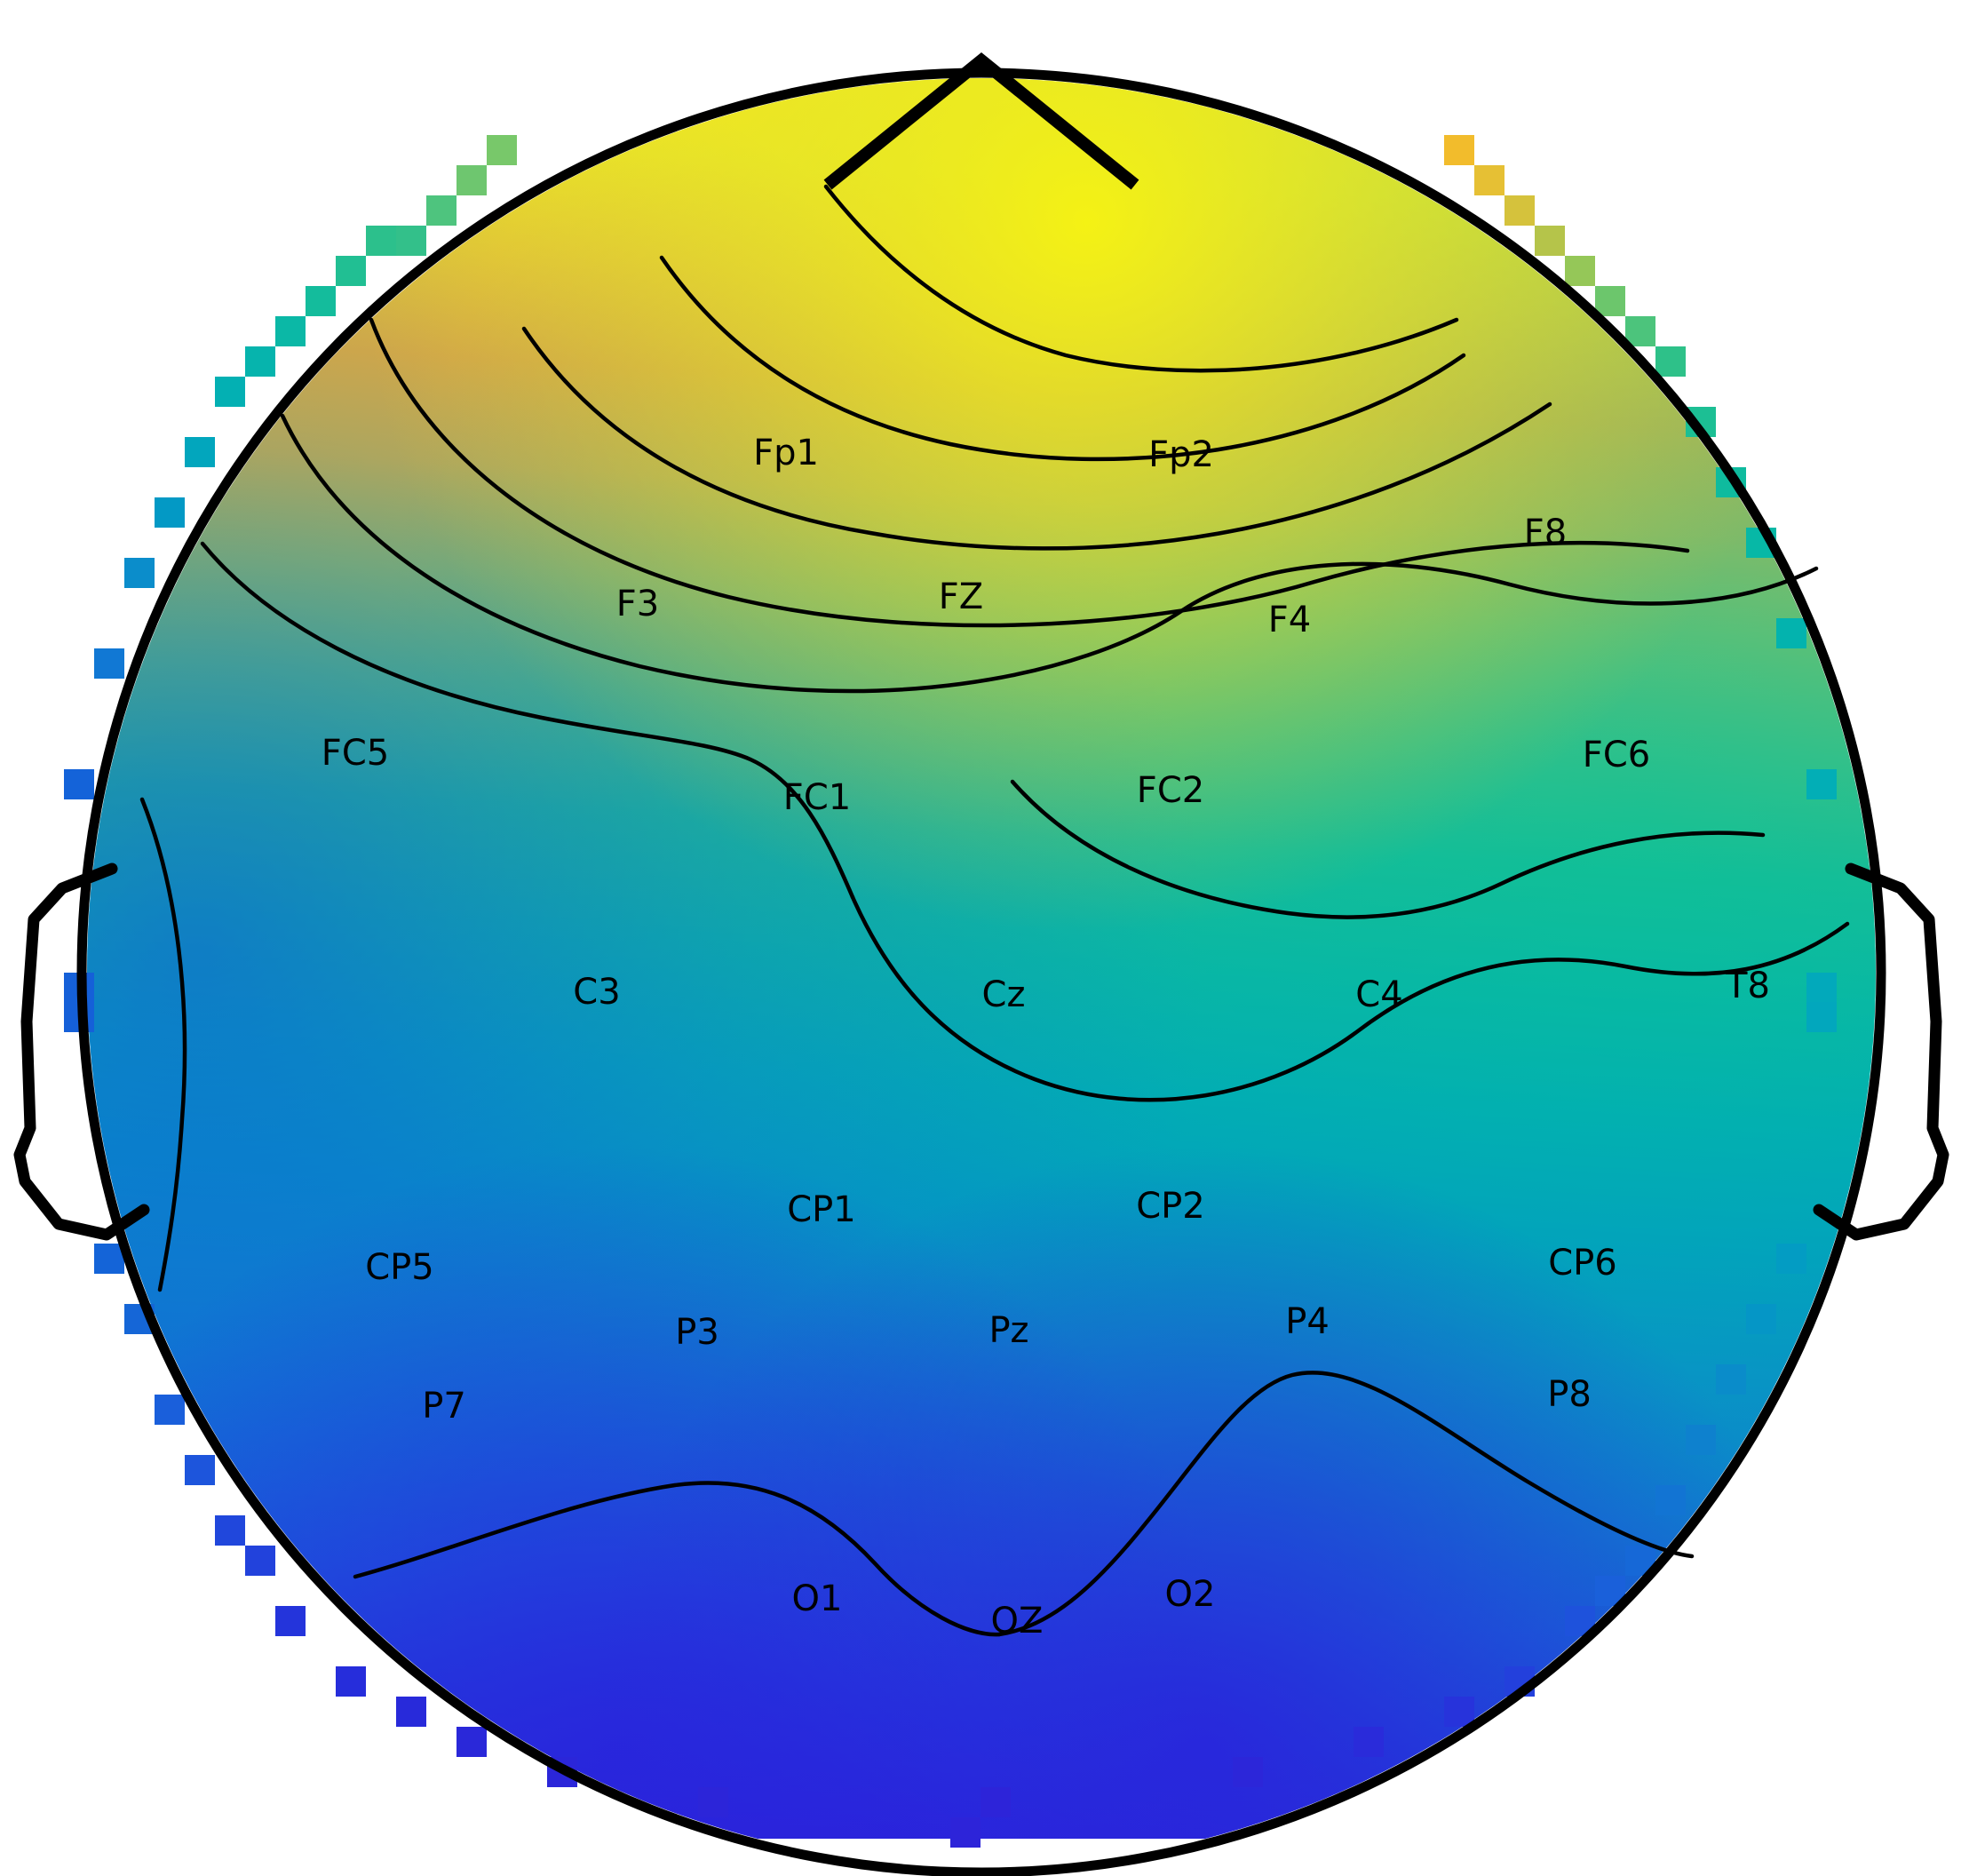 The image size is (1961, 1876). Describe the element at coordinates (399, 1267) in the screenshot. I see `electrode-label-cp5: CP5` at that location.